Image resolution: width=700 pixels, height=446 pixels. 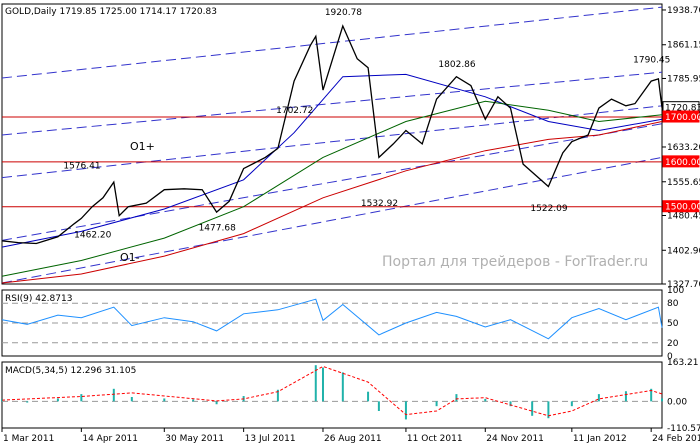 I want to click on macd-label: MACD(5,34,5) 12.296 31.105, so click(x=70, y=371).